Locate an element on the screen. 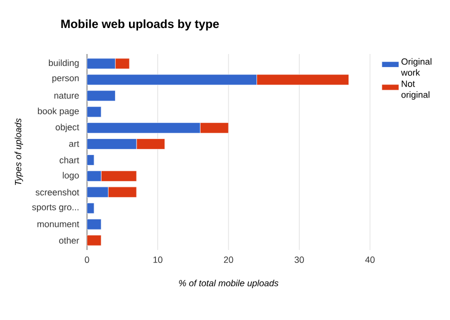 This screenshot has width=450, height=320. x-tick-label: 10 is located at coordinates (157, 259).